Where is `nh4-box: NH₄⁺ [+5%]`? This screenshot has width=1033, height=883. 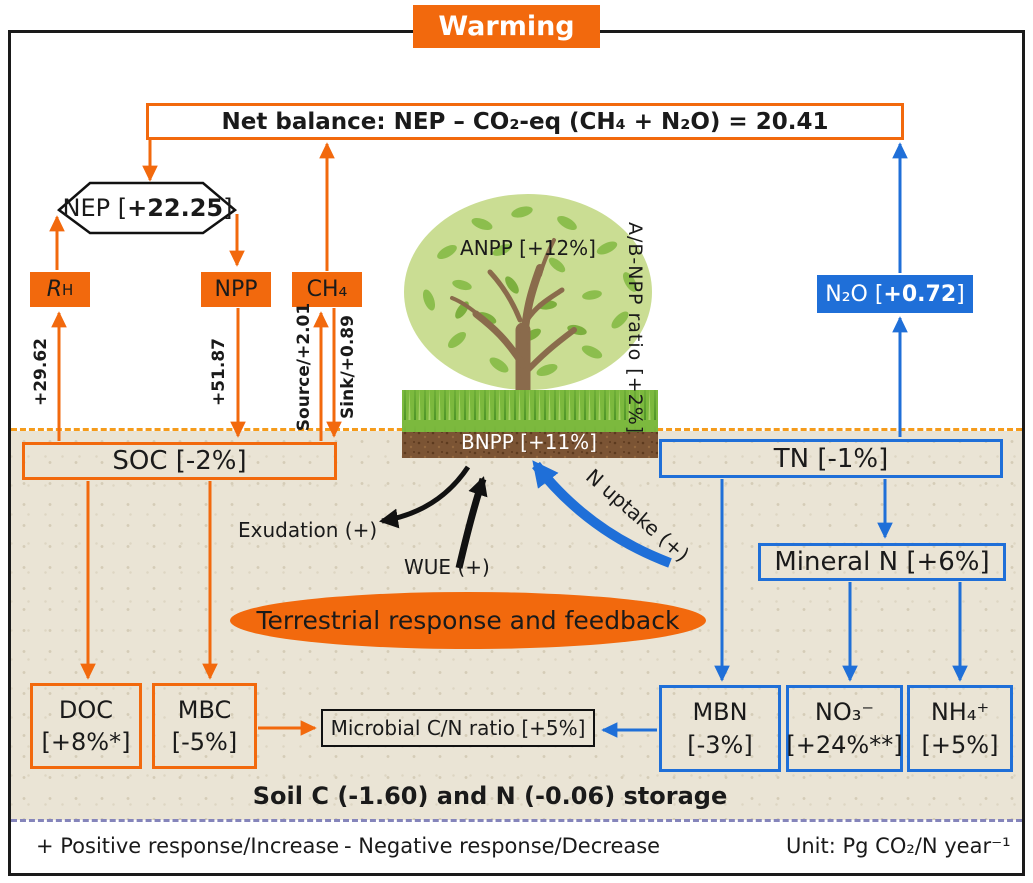
nh4-box: NH₄⁺ [+5%] is located at coordinates (960, 728).